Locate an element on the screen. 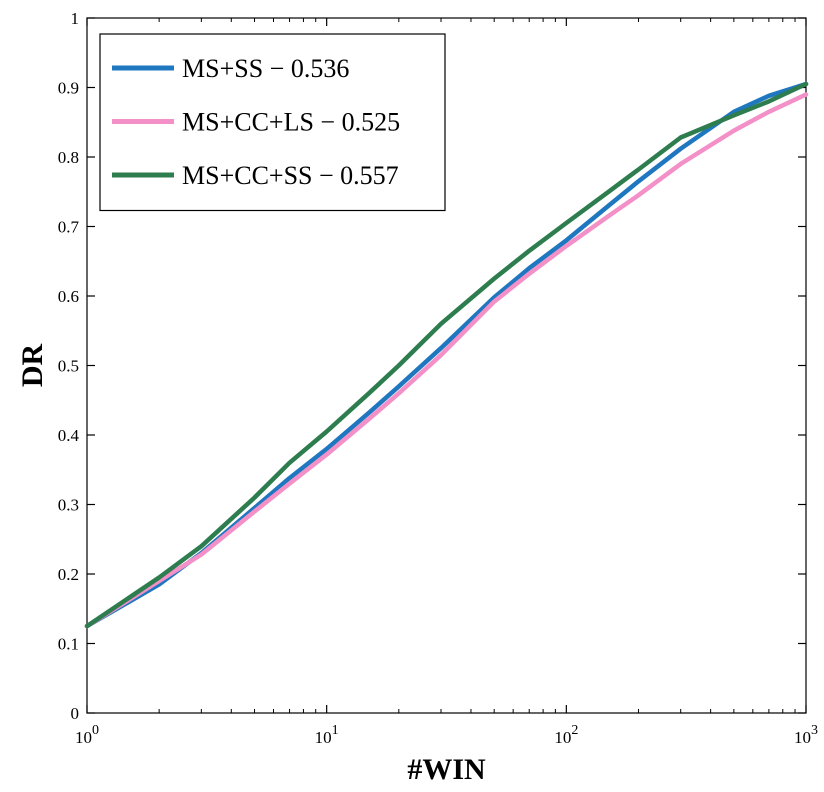  x-tick-label: 10³ is located at coordinates (806, 735).